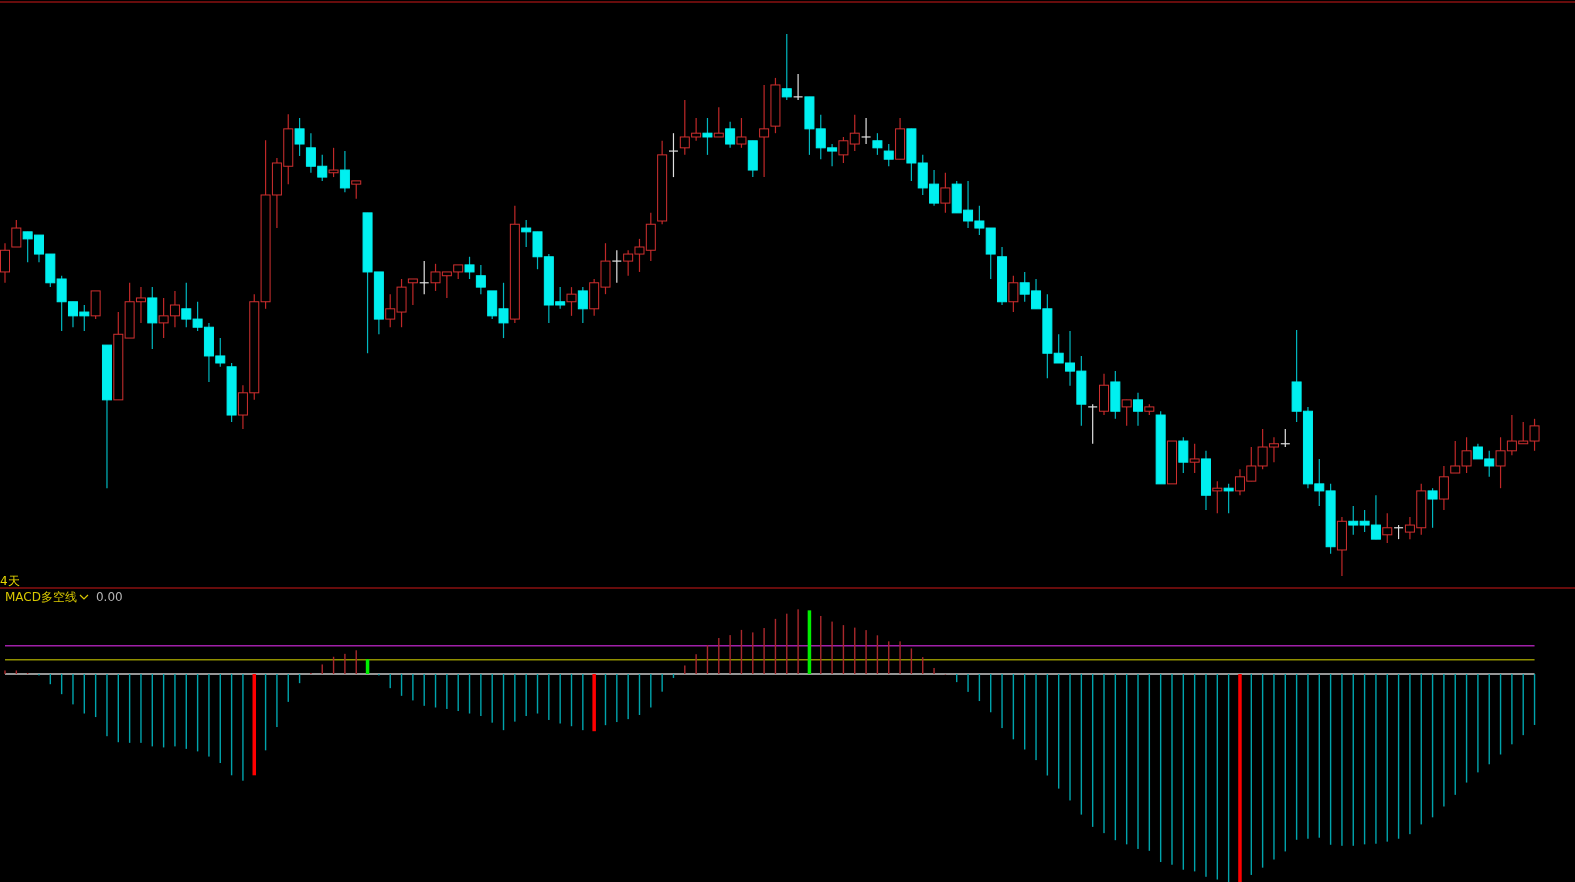 This screenshot has width=1575, height=882. What do you see at coordinates (41, 597) in the screenshot?
I see `chart-title: MACD多空线` at bounding box center [41, 597].